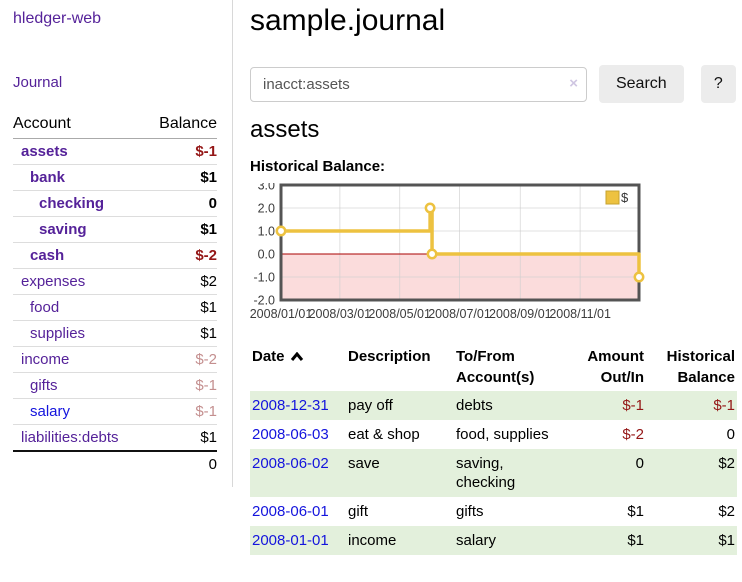  What do you see at coordinates (633, 405) in the screenshot?
I see `transaction-amount: $-1` at bounding box center [633, 405].